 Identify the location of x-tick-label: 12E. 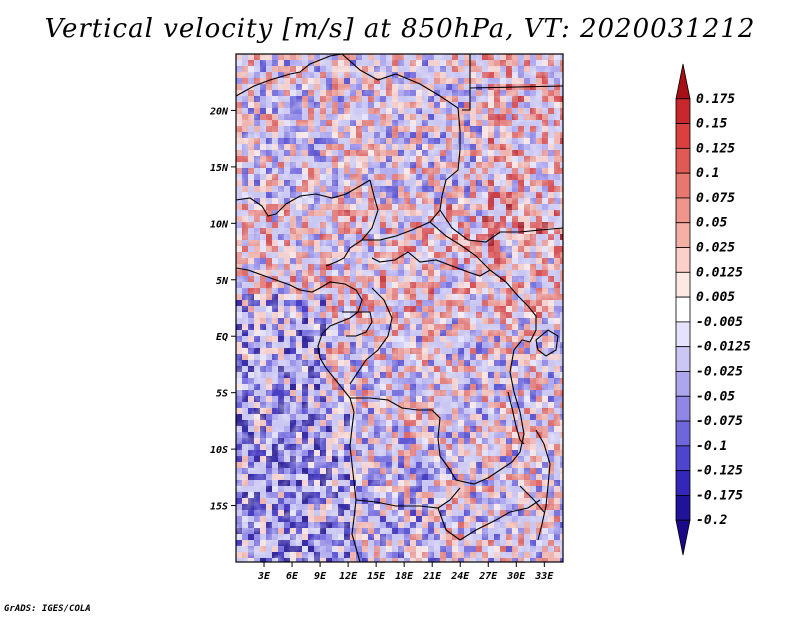
(348, 576).